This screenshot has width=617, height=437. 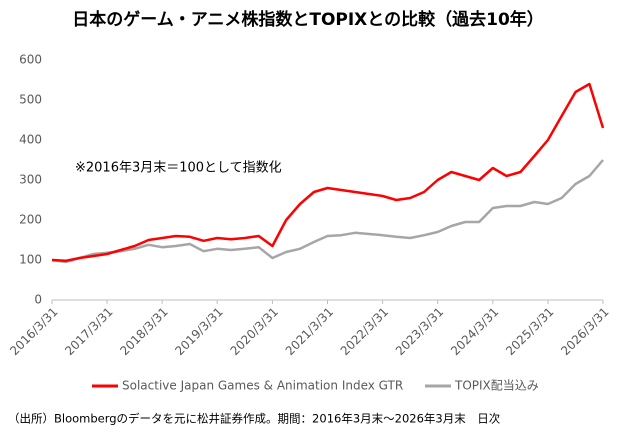 What do you see at coordinates (529, 331) in the screenshot?
I see `x-tick-label: 2025/3/31` at bounding box center [529, 331].